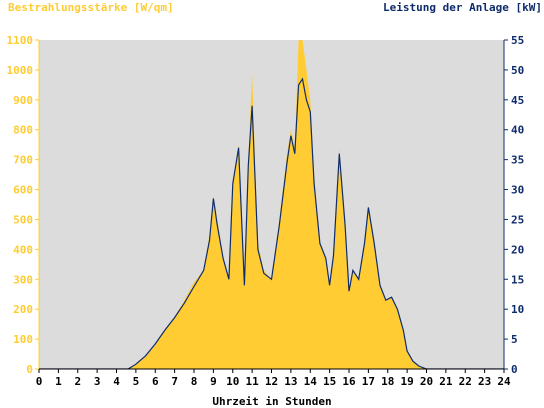 The height and width of the screenshot is (408, 544). What do you see at coordinates (514, 369) in the screenshot?
I see `right-tick-label: 0` at bounding box center [514, 369].